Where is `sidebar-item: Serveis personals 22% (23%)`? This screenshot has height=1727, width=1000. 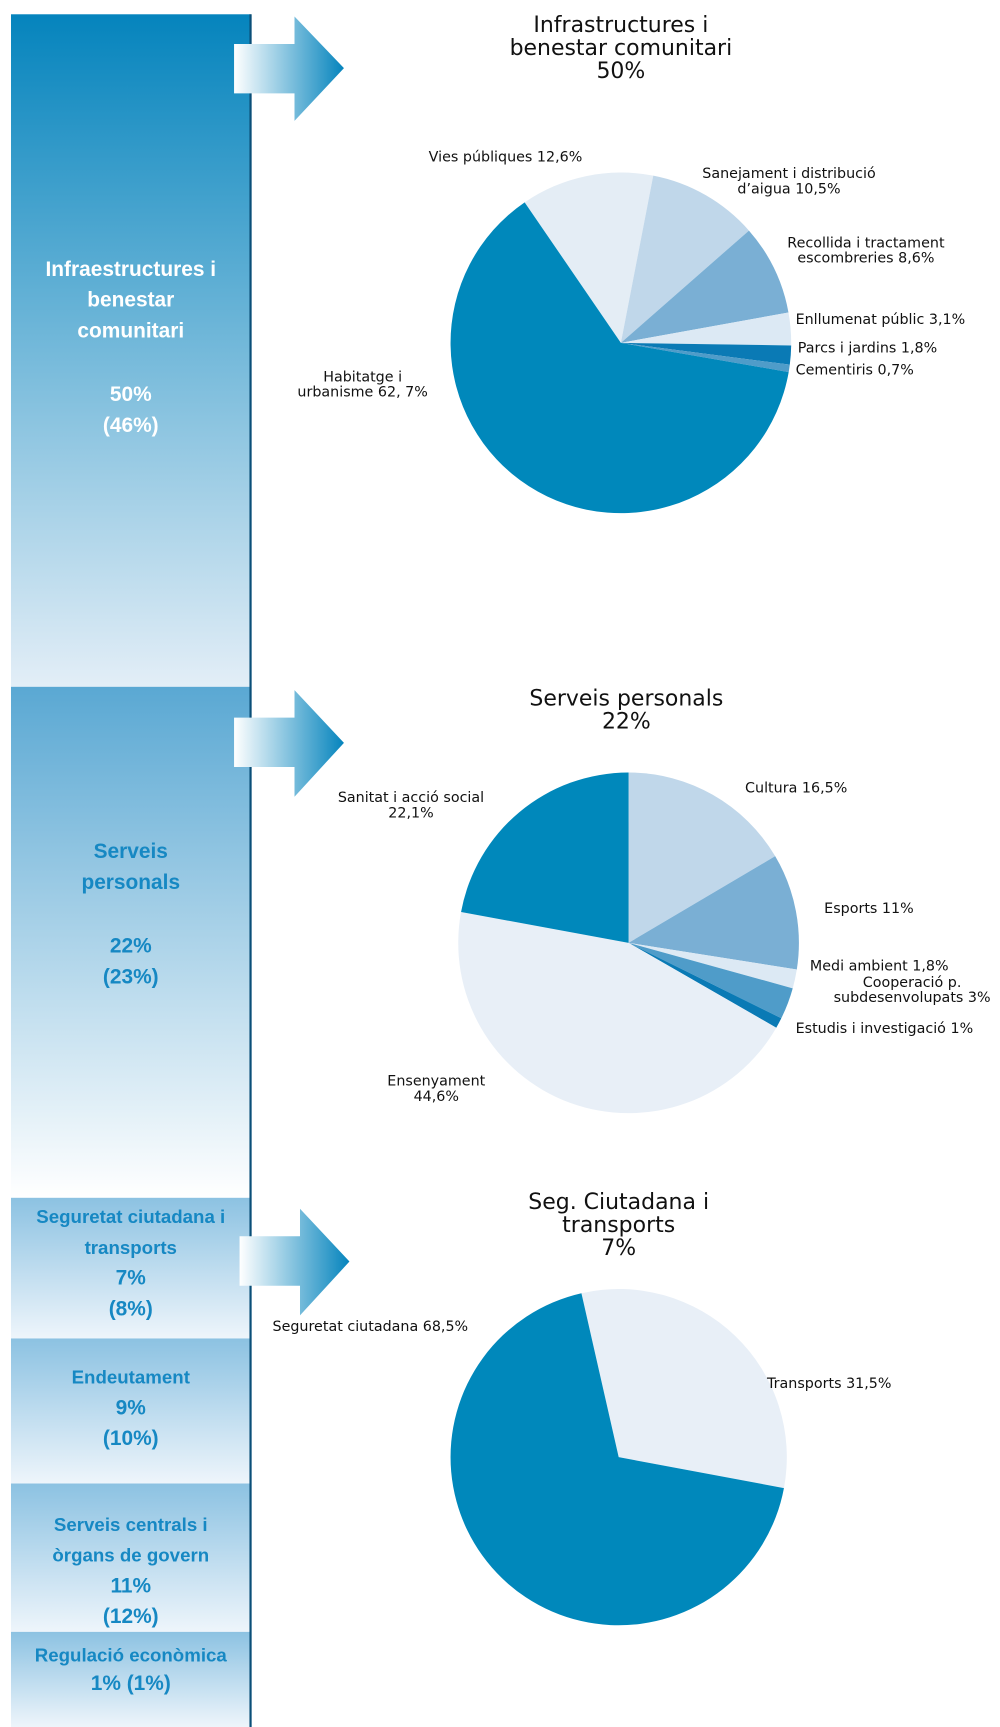
sidebar-item: Serveis personals 22% (23%) is located at coordinates (131, 915).